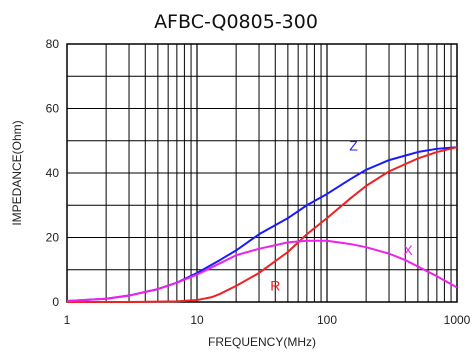 This screenshot has width=472, height=354. I want to click on x-axis-label: FREQUENCY(MHz), so click(262, 342).